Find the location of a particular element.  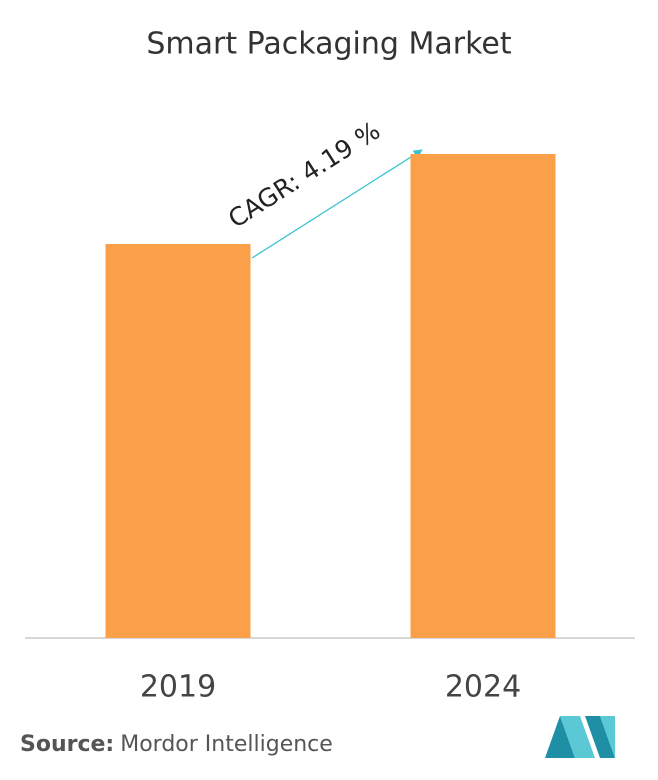

x-tick-label: 2024 is located at coordinates (483, 687).